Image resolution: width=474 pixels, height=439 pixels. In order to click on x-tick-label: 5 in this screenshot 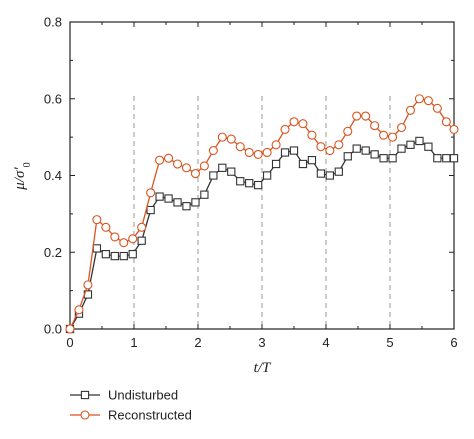, I will do `click(389, 342)`.